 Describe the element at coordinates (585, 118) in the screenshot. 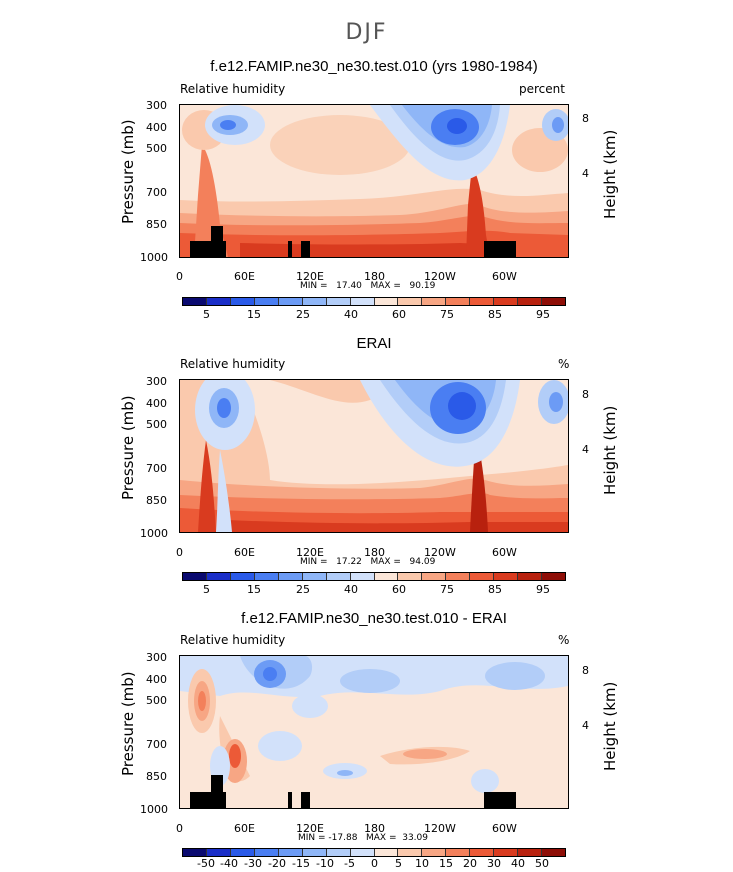

I see `panel1-ytick-right: 8` at that location.